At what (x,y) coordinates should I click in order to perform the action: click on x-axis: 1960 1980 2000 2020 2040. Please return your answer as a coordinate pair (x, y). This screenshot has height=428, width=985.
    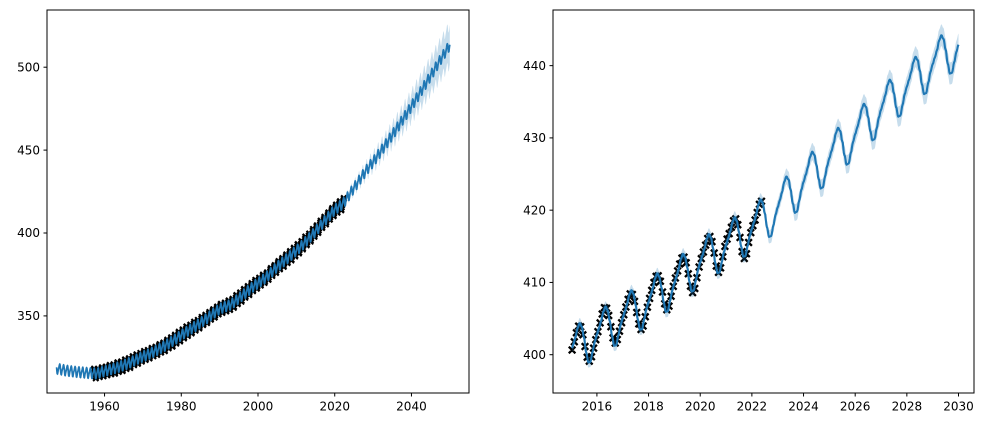
    Looking at the image, I should click on (258, 403).